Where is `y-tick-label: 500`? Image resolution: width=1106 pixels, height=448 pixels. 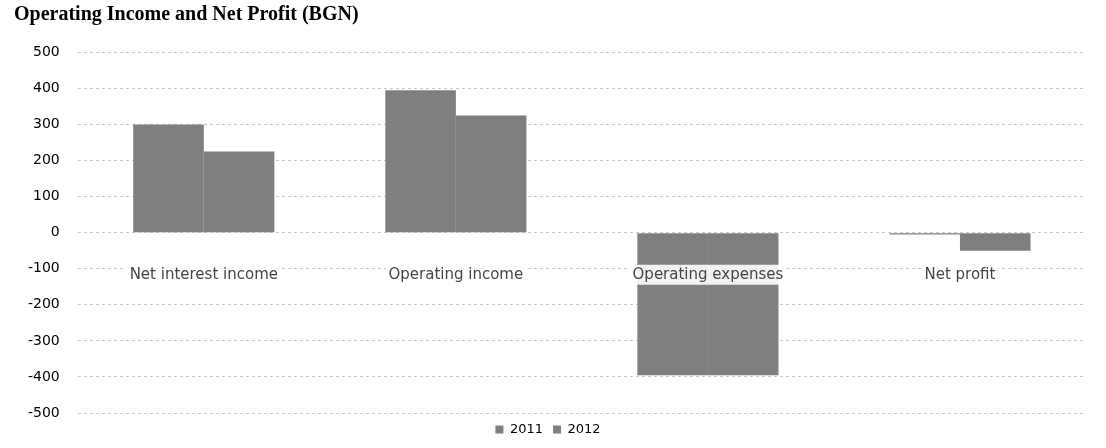 y-tick-label: 500 is located at coordinates (46, 51).